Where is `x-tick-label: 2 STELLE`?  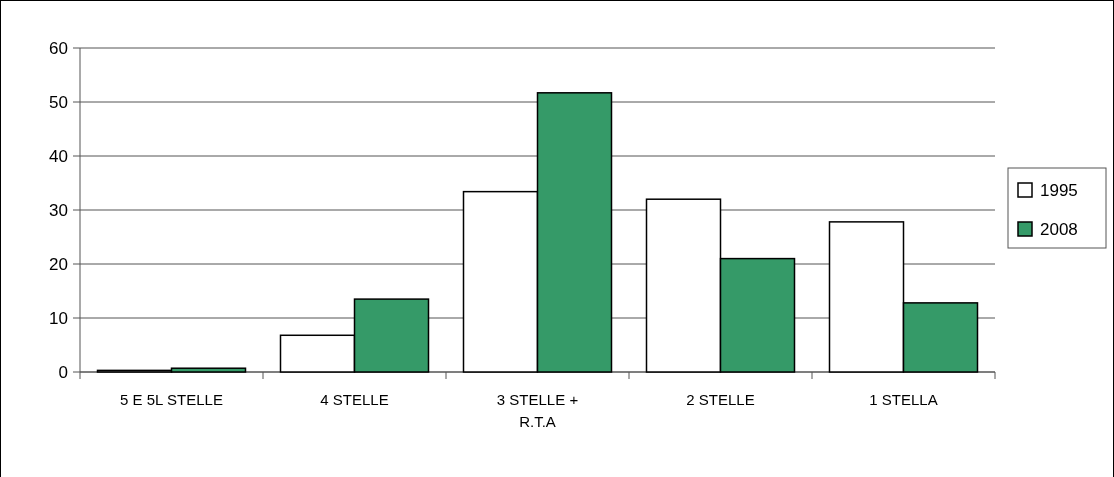
x-tick-label: 2 STELLE is located at coordinates (720, 399).